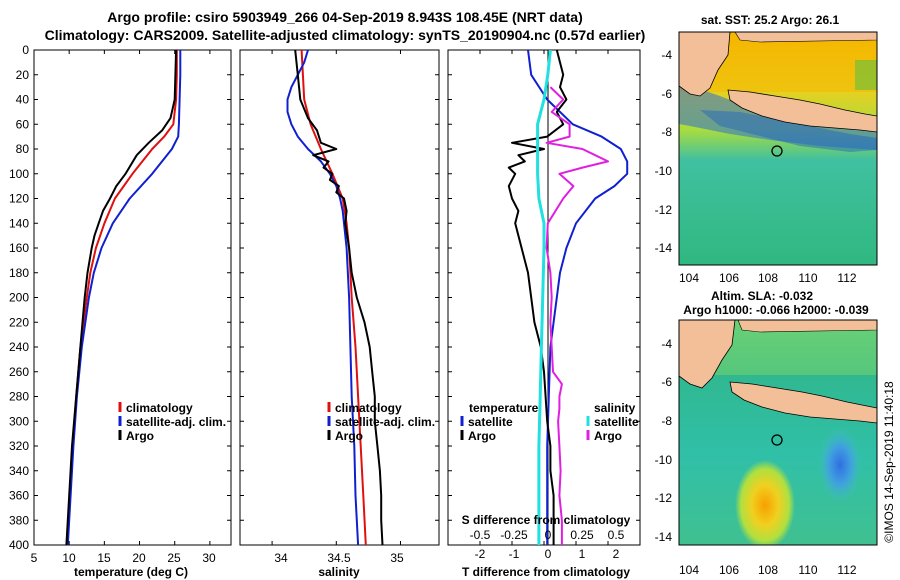 This screenshot has width=900, height=580. What do you see at coordinates (807, 278) in the screenshot?
I see `xtick: 110` at bounding box center [807, 278].